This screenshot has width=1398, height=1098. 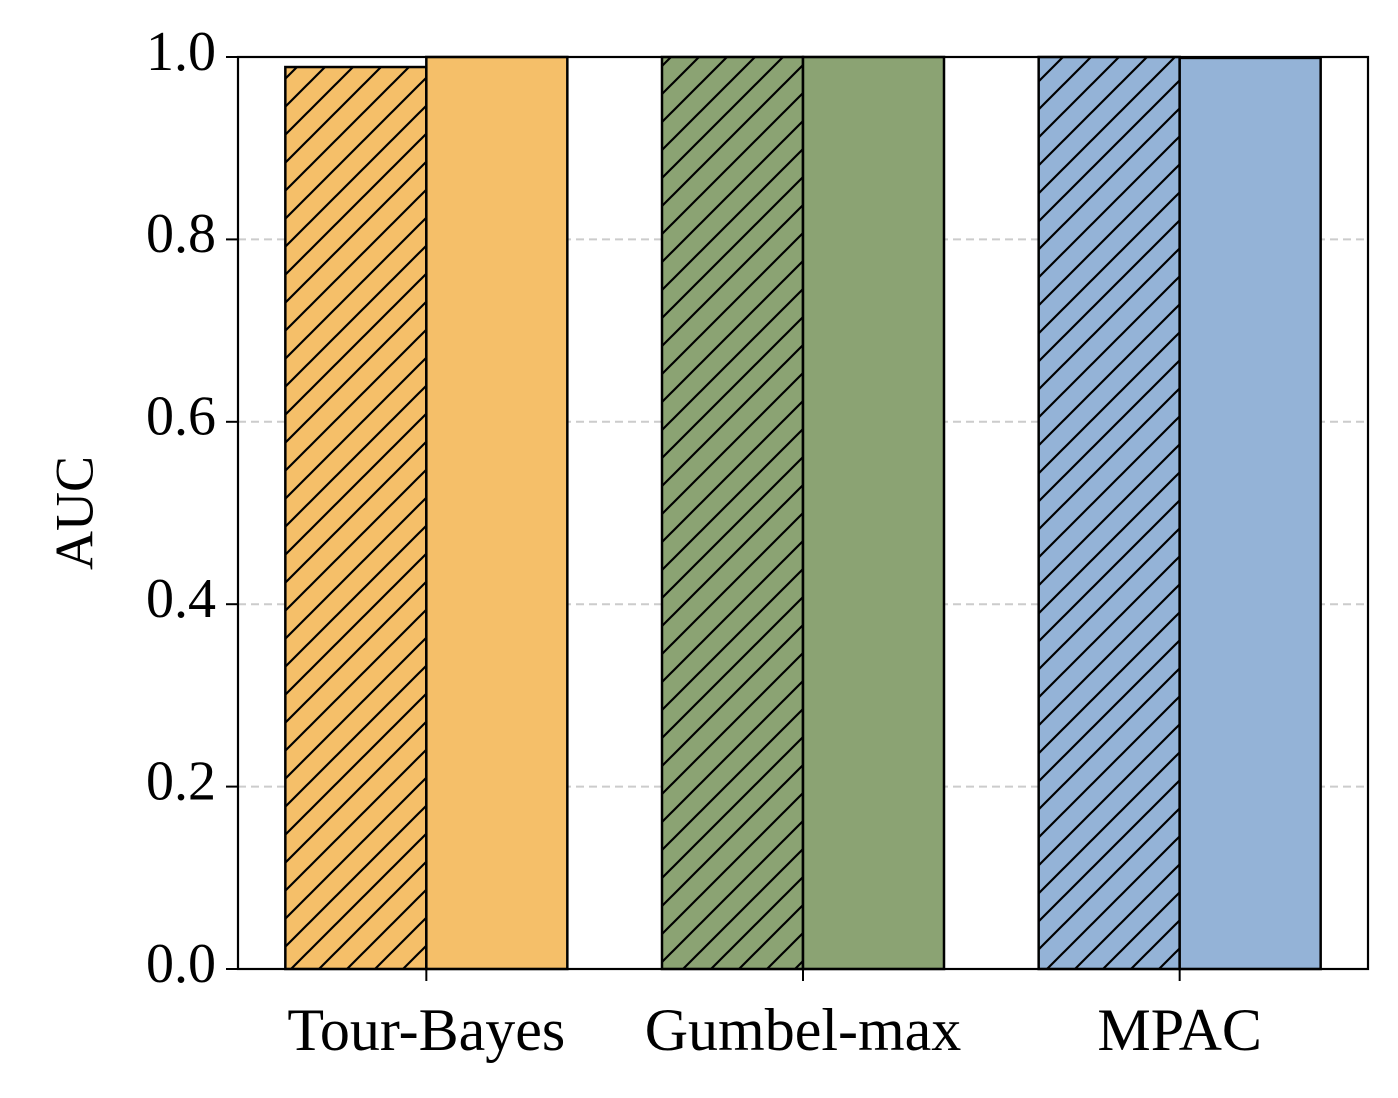 I want to click on y-axis-label: AUC, so click(x=74, y=513).